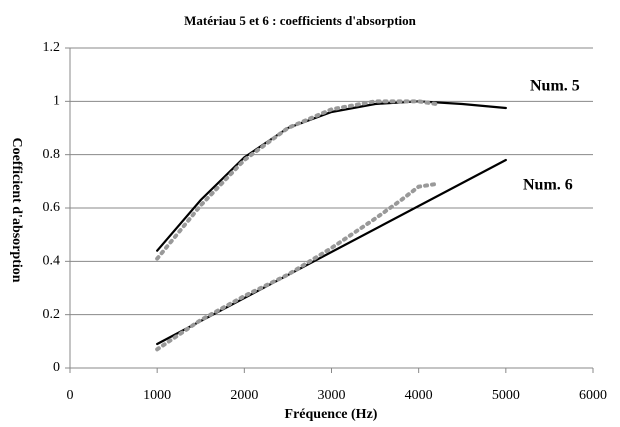 The image size is (620, 427). What do you see at coordinates (56, 101) in the screenshot?
I see `y-tick-label: 1` at bounding box center [56, 101].